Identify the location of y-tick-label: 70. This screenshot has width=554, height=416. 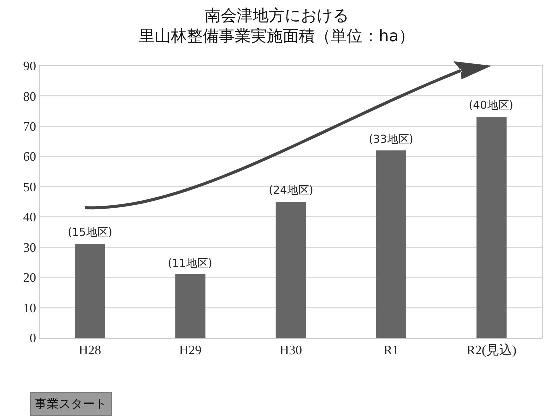
(29, 126).